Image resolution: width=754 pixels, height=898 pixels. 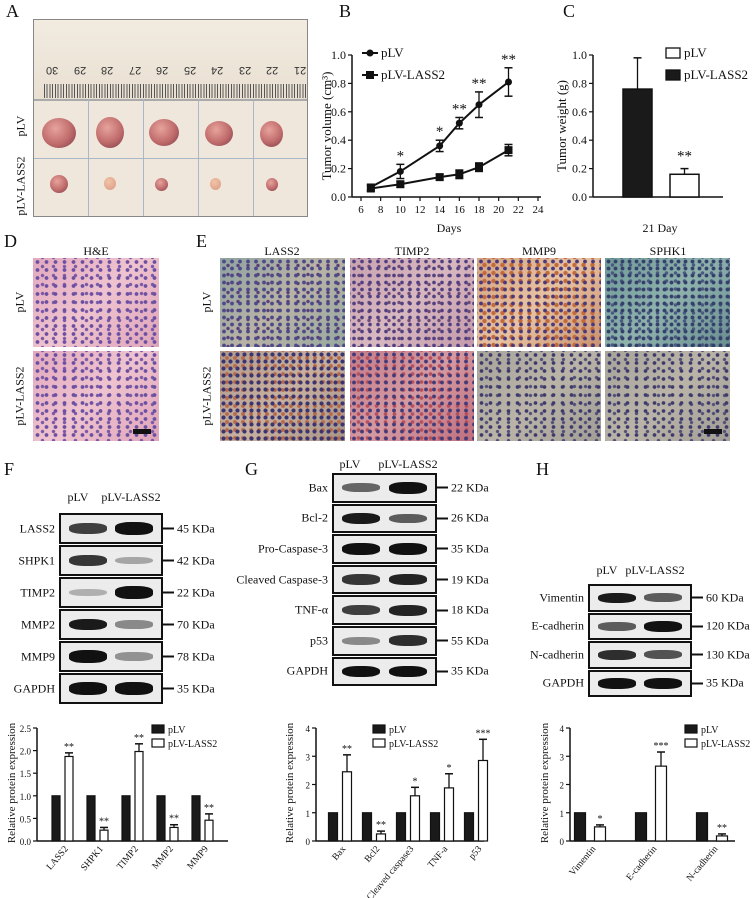 I want to click on significance-marker: ***, so click(x=661, y=746).